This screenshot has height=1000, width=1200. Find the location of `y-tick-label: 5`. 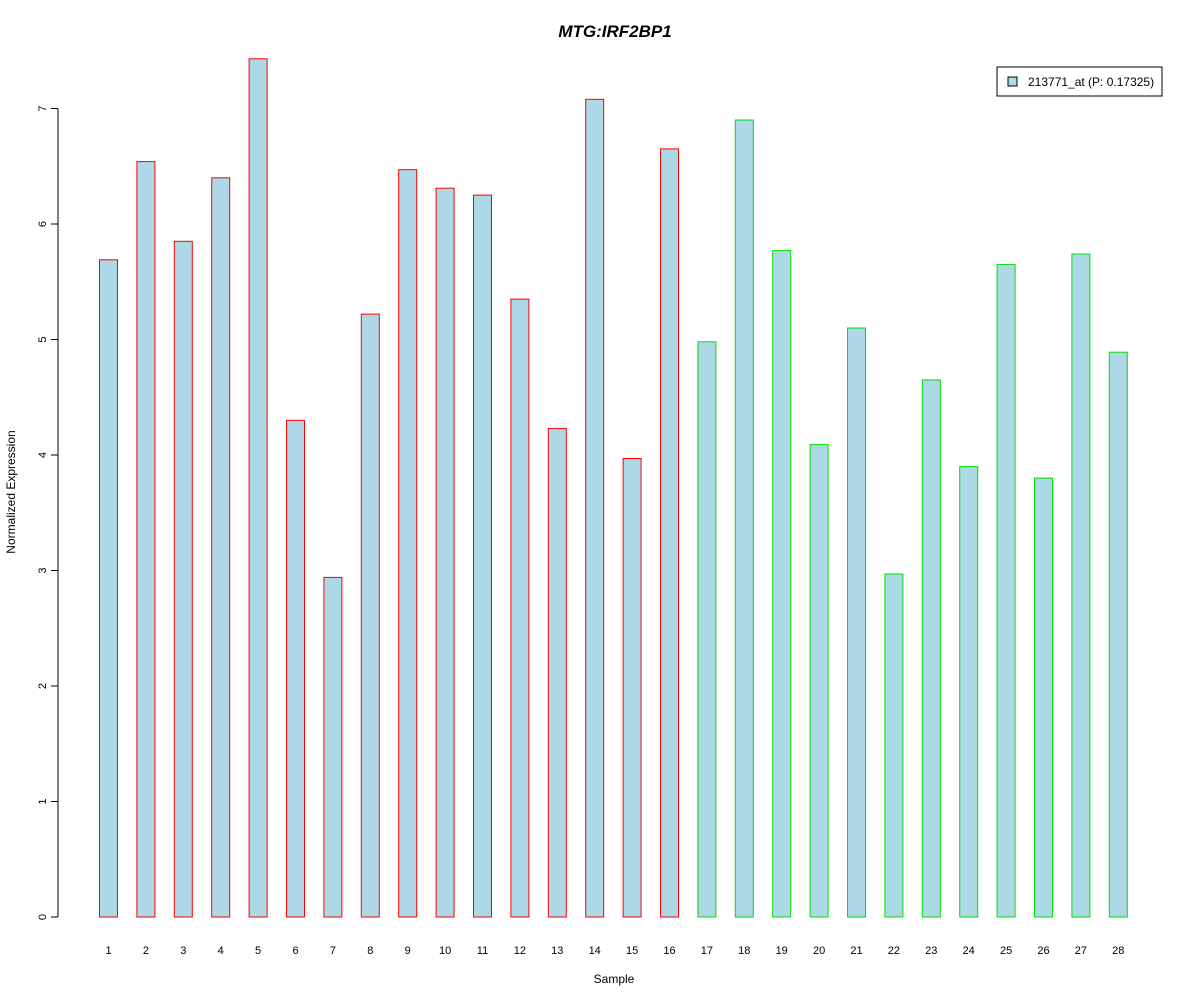

y-tick-label: 5 is located at coordinates (43, 339).